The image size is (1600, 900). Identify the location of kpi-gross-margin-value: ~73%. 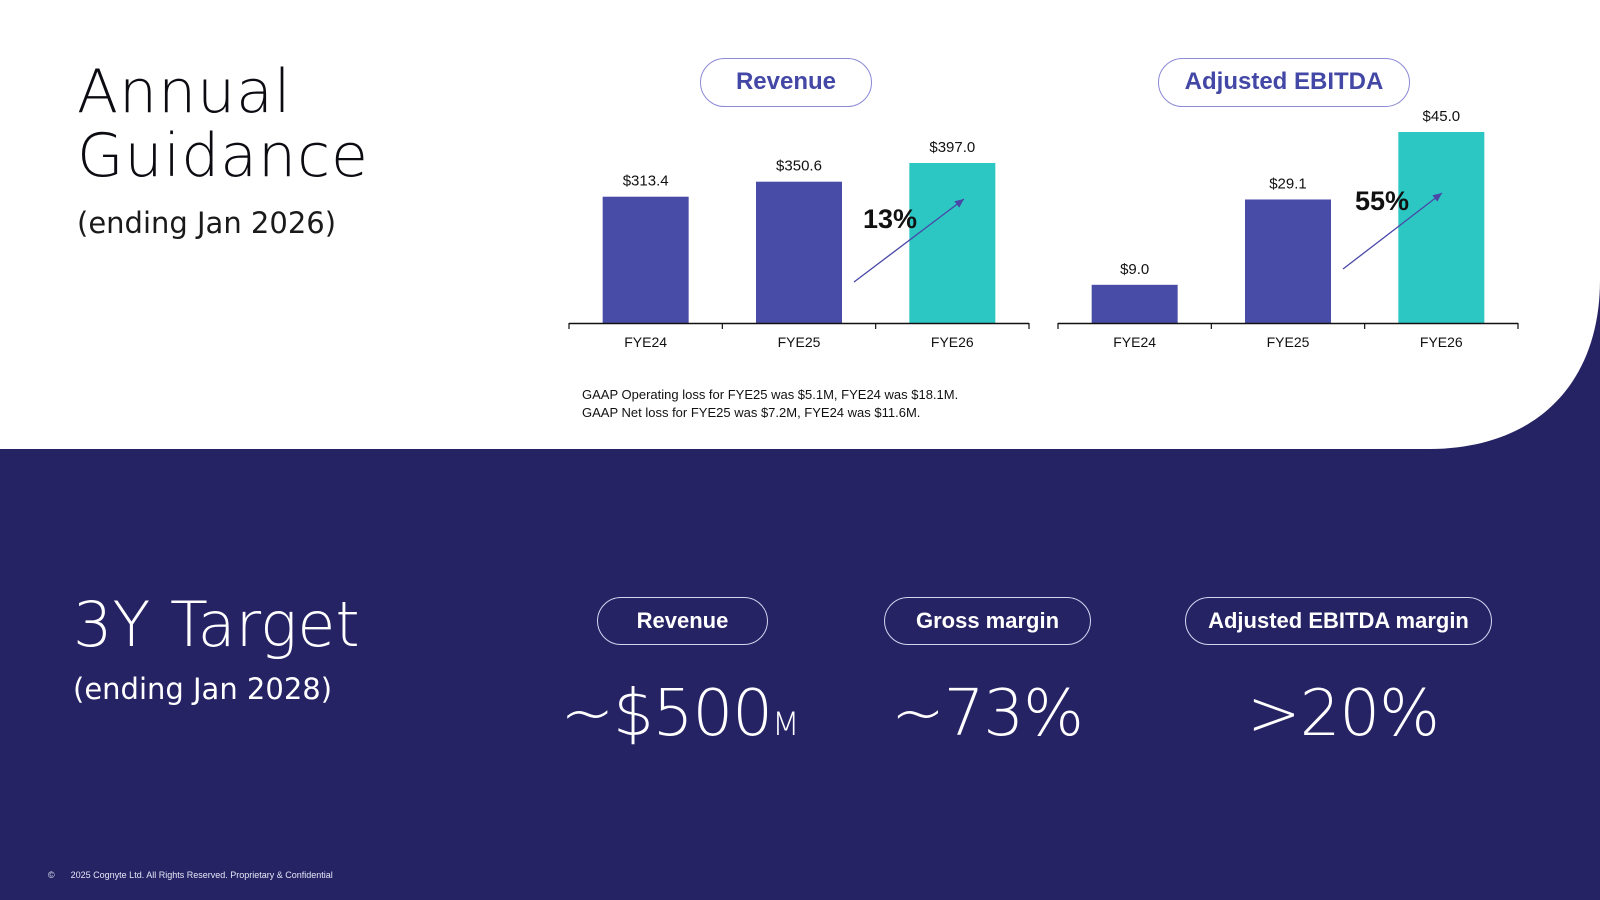
(987, 714).